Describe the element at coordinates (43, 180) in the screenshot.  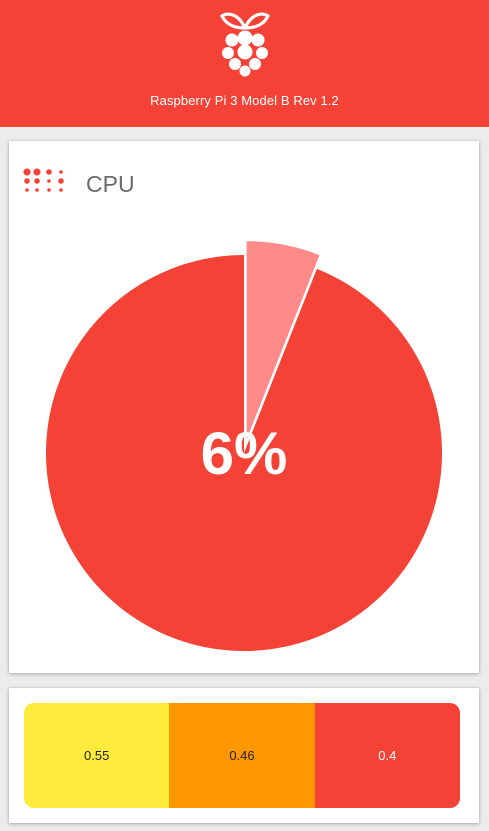
I see `cpu-dots-icon` at that location.